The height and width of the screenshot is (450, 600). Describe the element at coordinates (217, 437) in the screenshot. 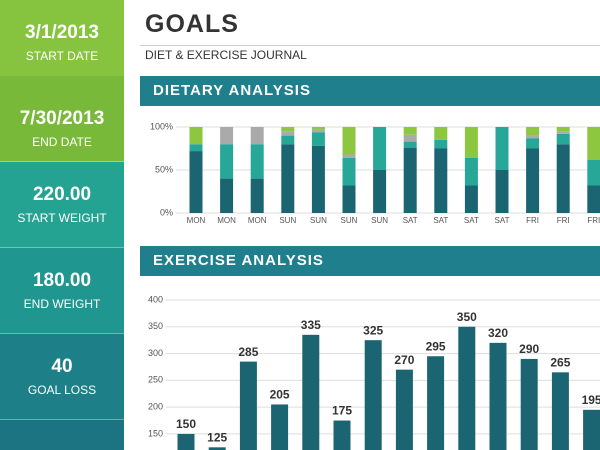

I see `data-label: 125` at that location.